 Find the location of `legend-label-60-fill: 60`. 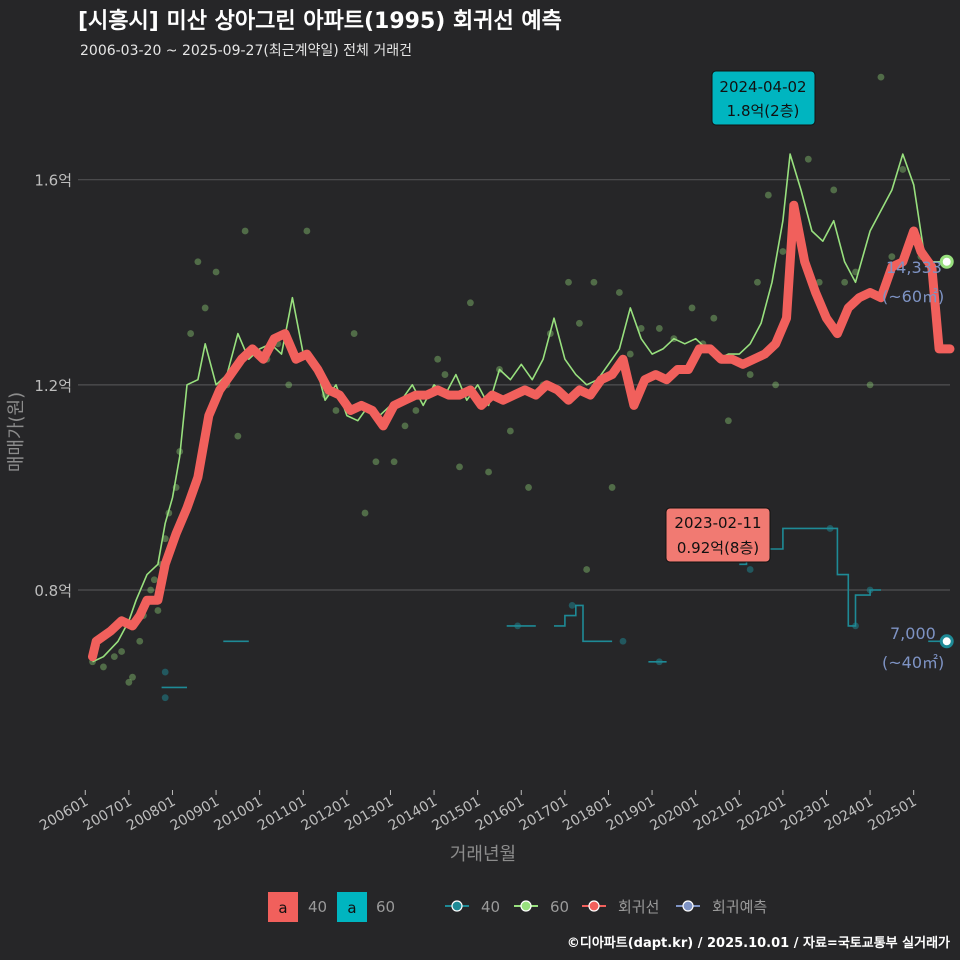

legend-label-60-fill: 60 is located at coordinates (385, 907).